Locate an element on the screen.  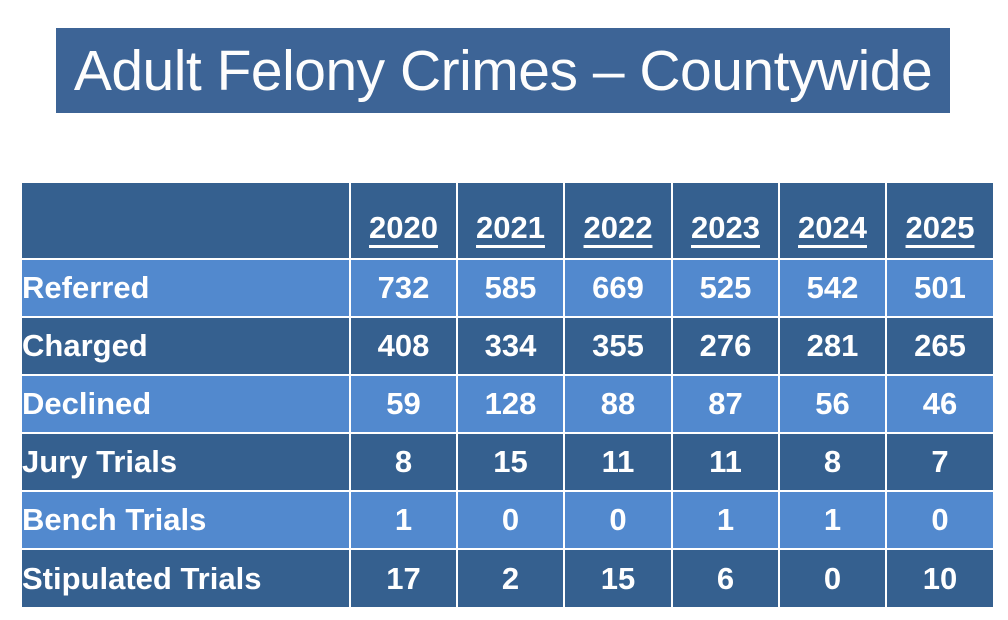
year-header-2025: 2025 is located at coordinates (939, 221).